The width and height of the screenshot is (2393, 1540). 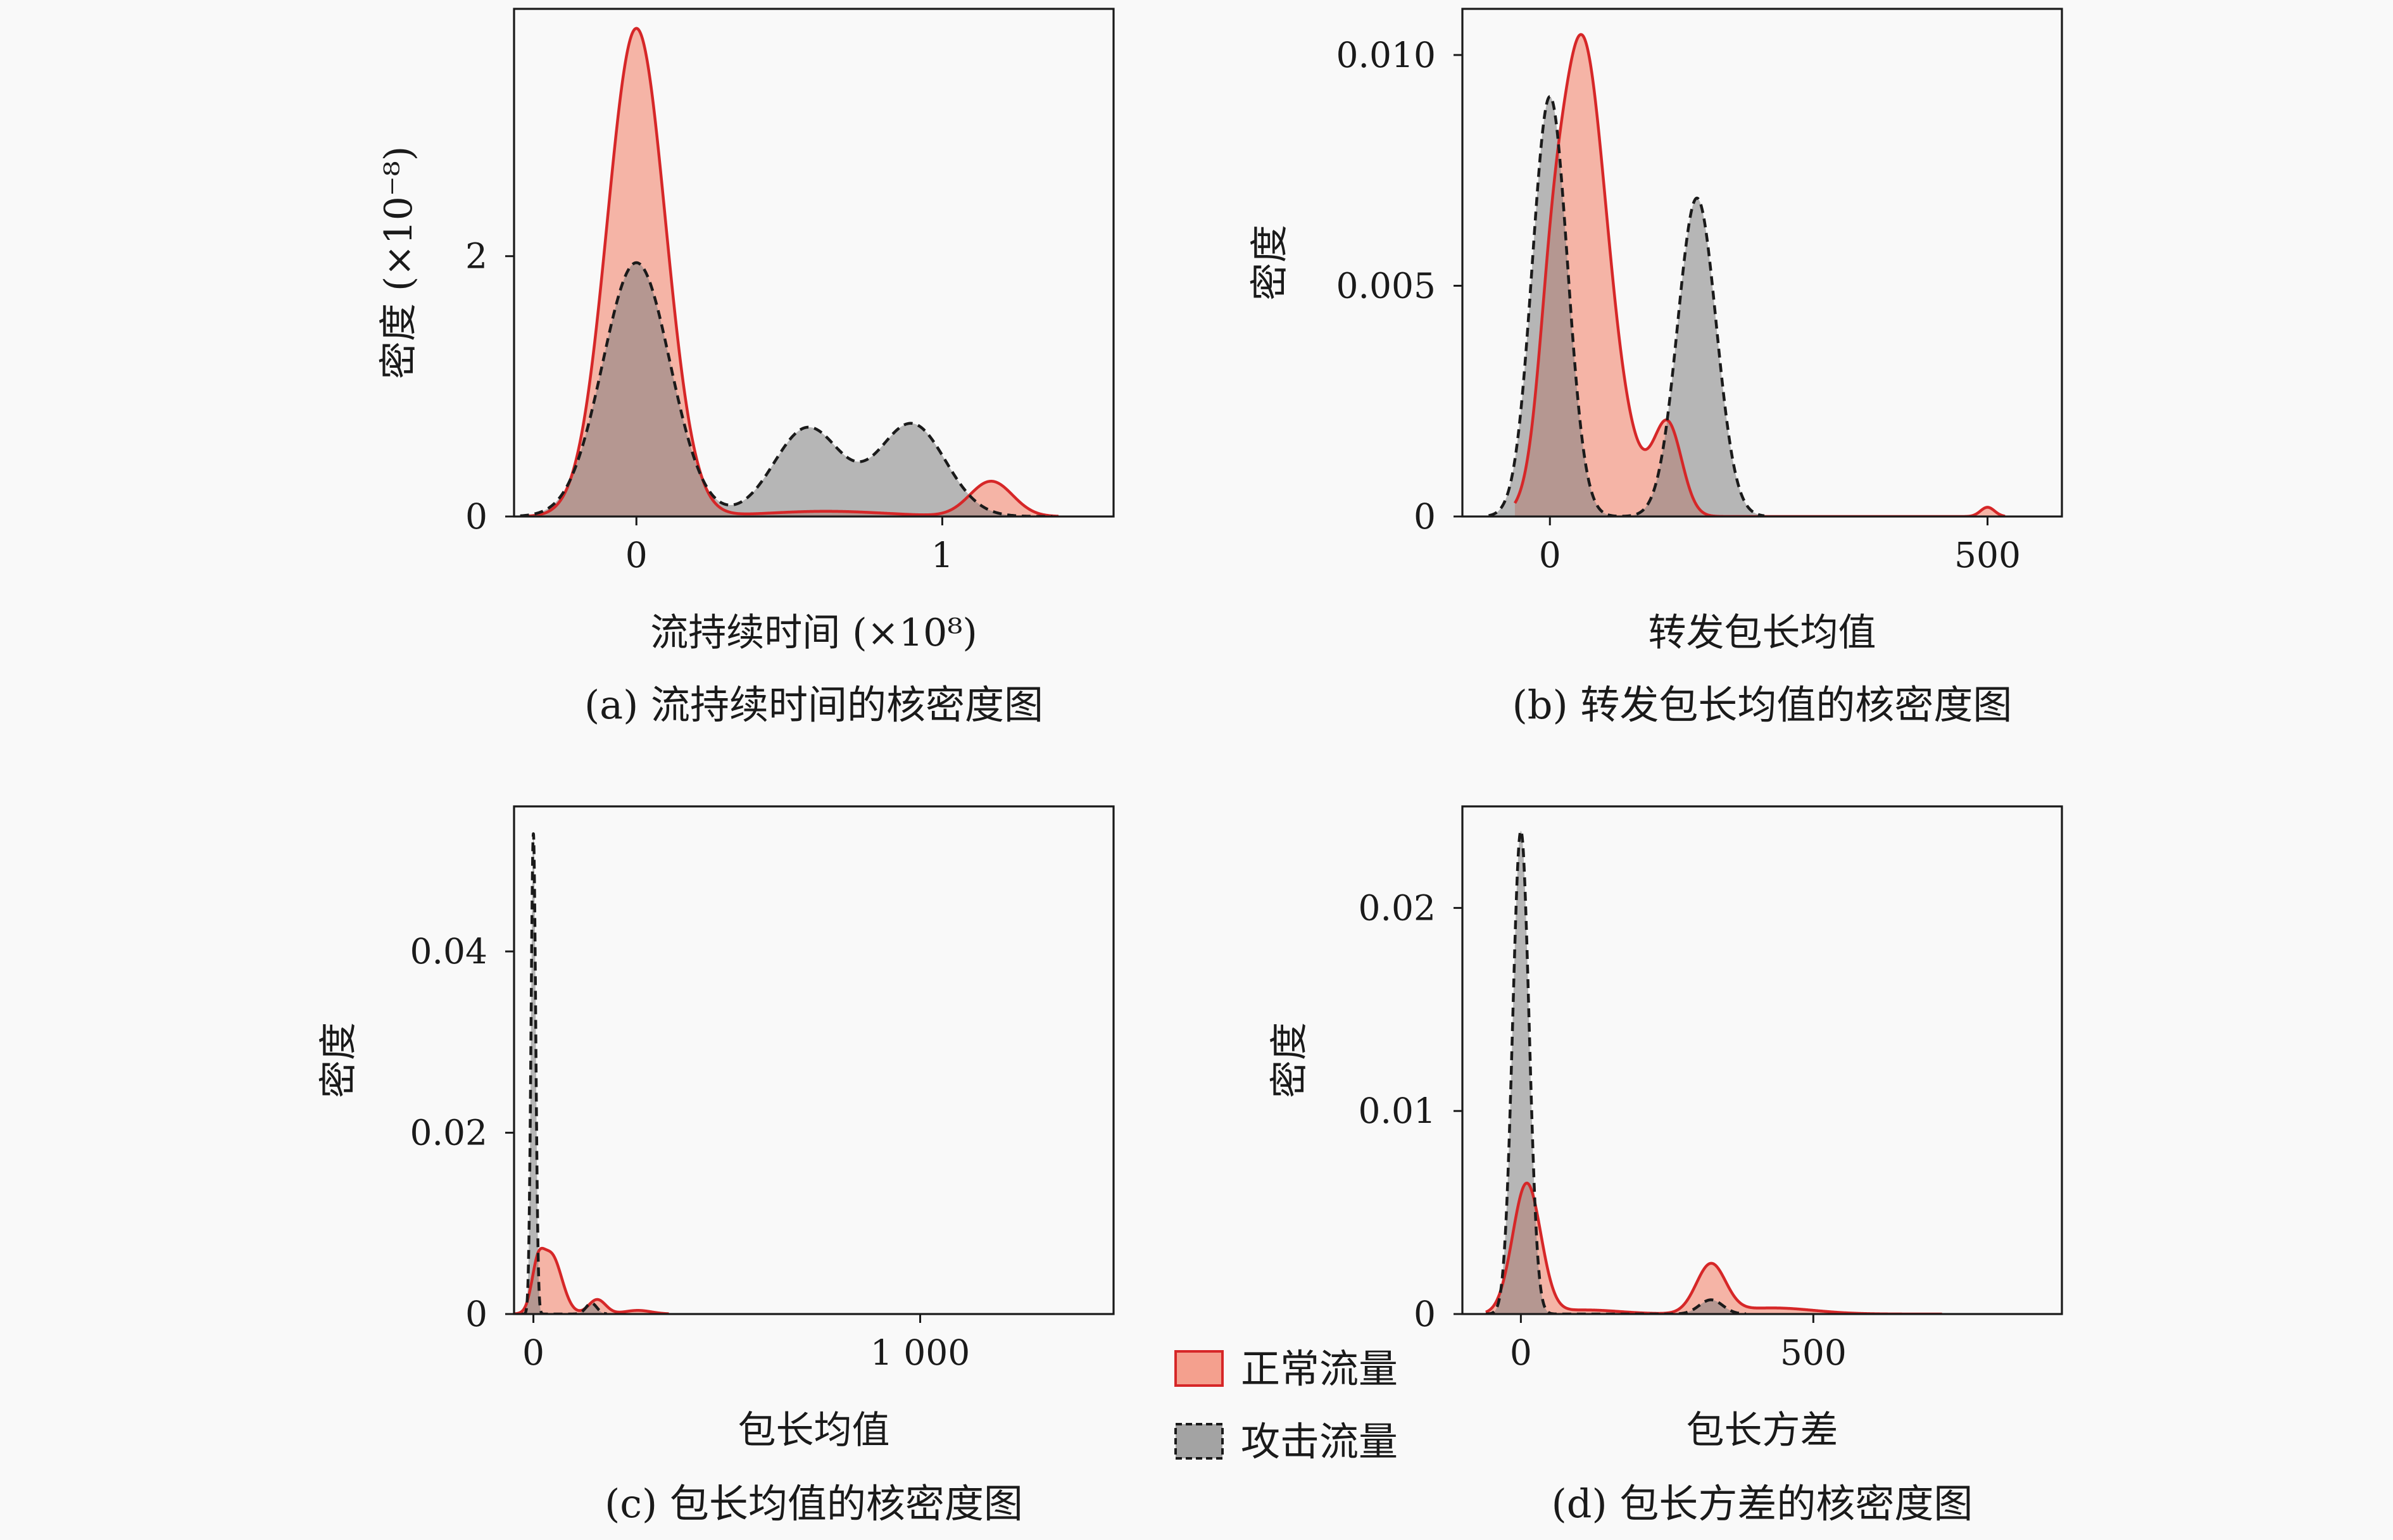 What do you see at coordinates (1813, 1352) in the screenshot?
I see `panel-d-x-tick-label: 500` at bounding box center [1813, 1352].